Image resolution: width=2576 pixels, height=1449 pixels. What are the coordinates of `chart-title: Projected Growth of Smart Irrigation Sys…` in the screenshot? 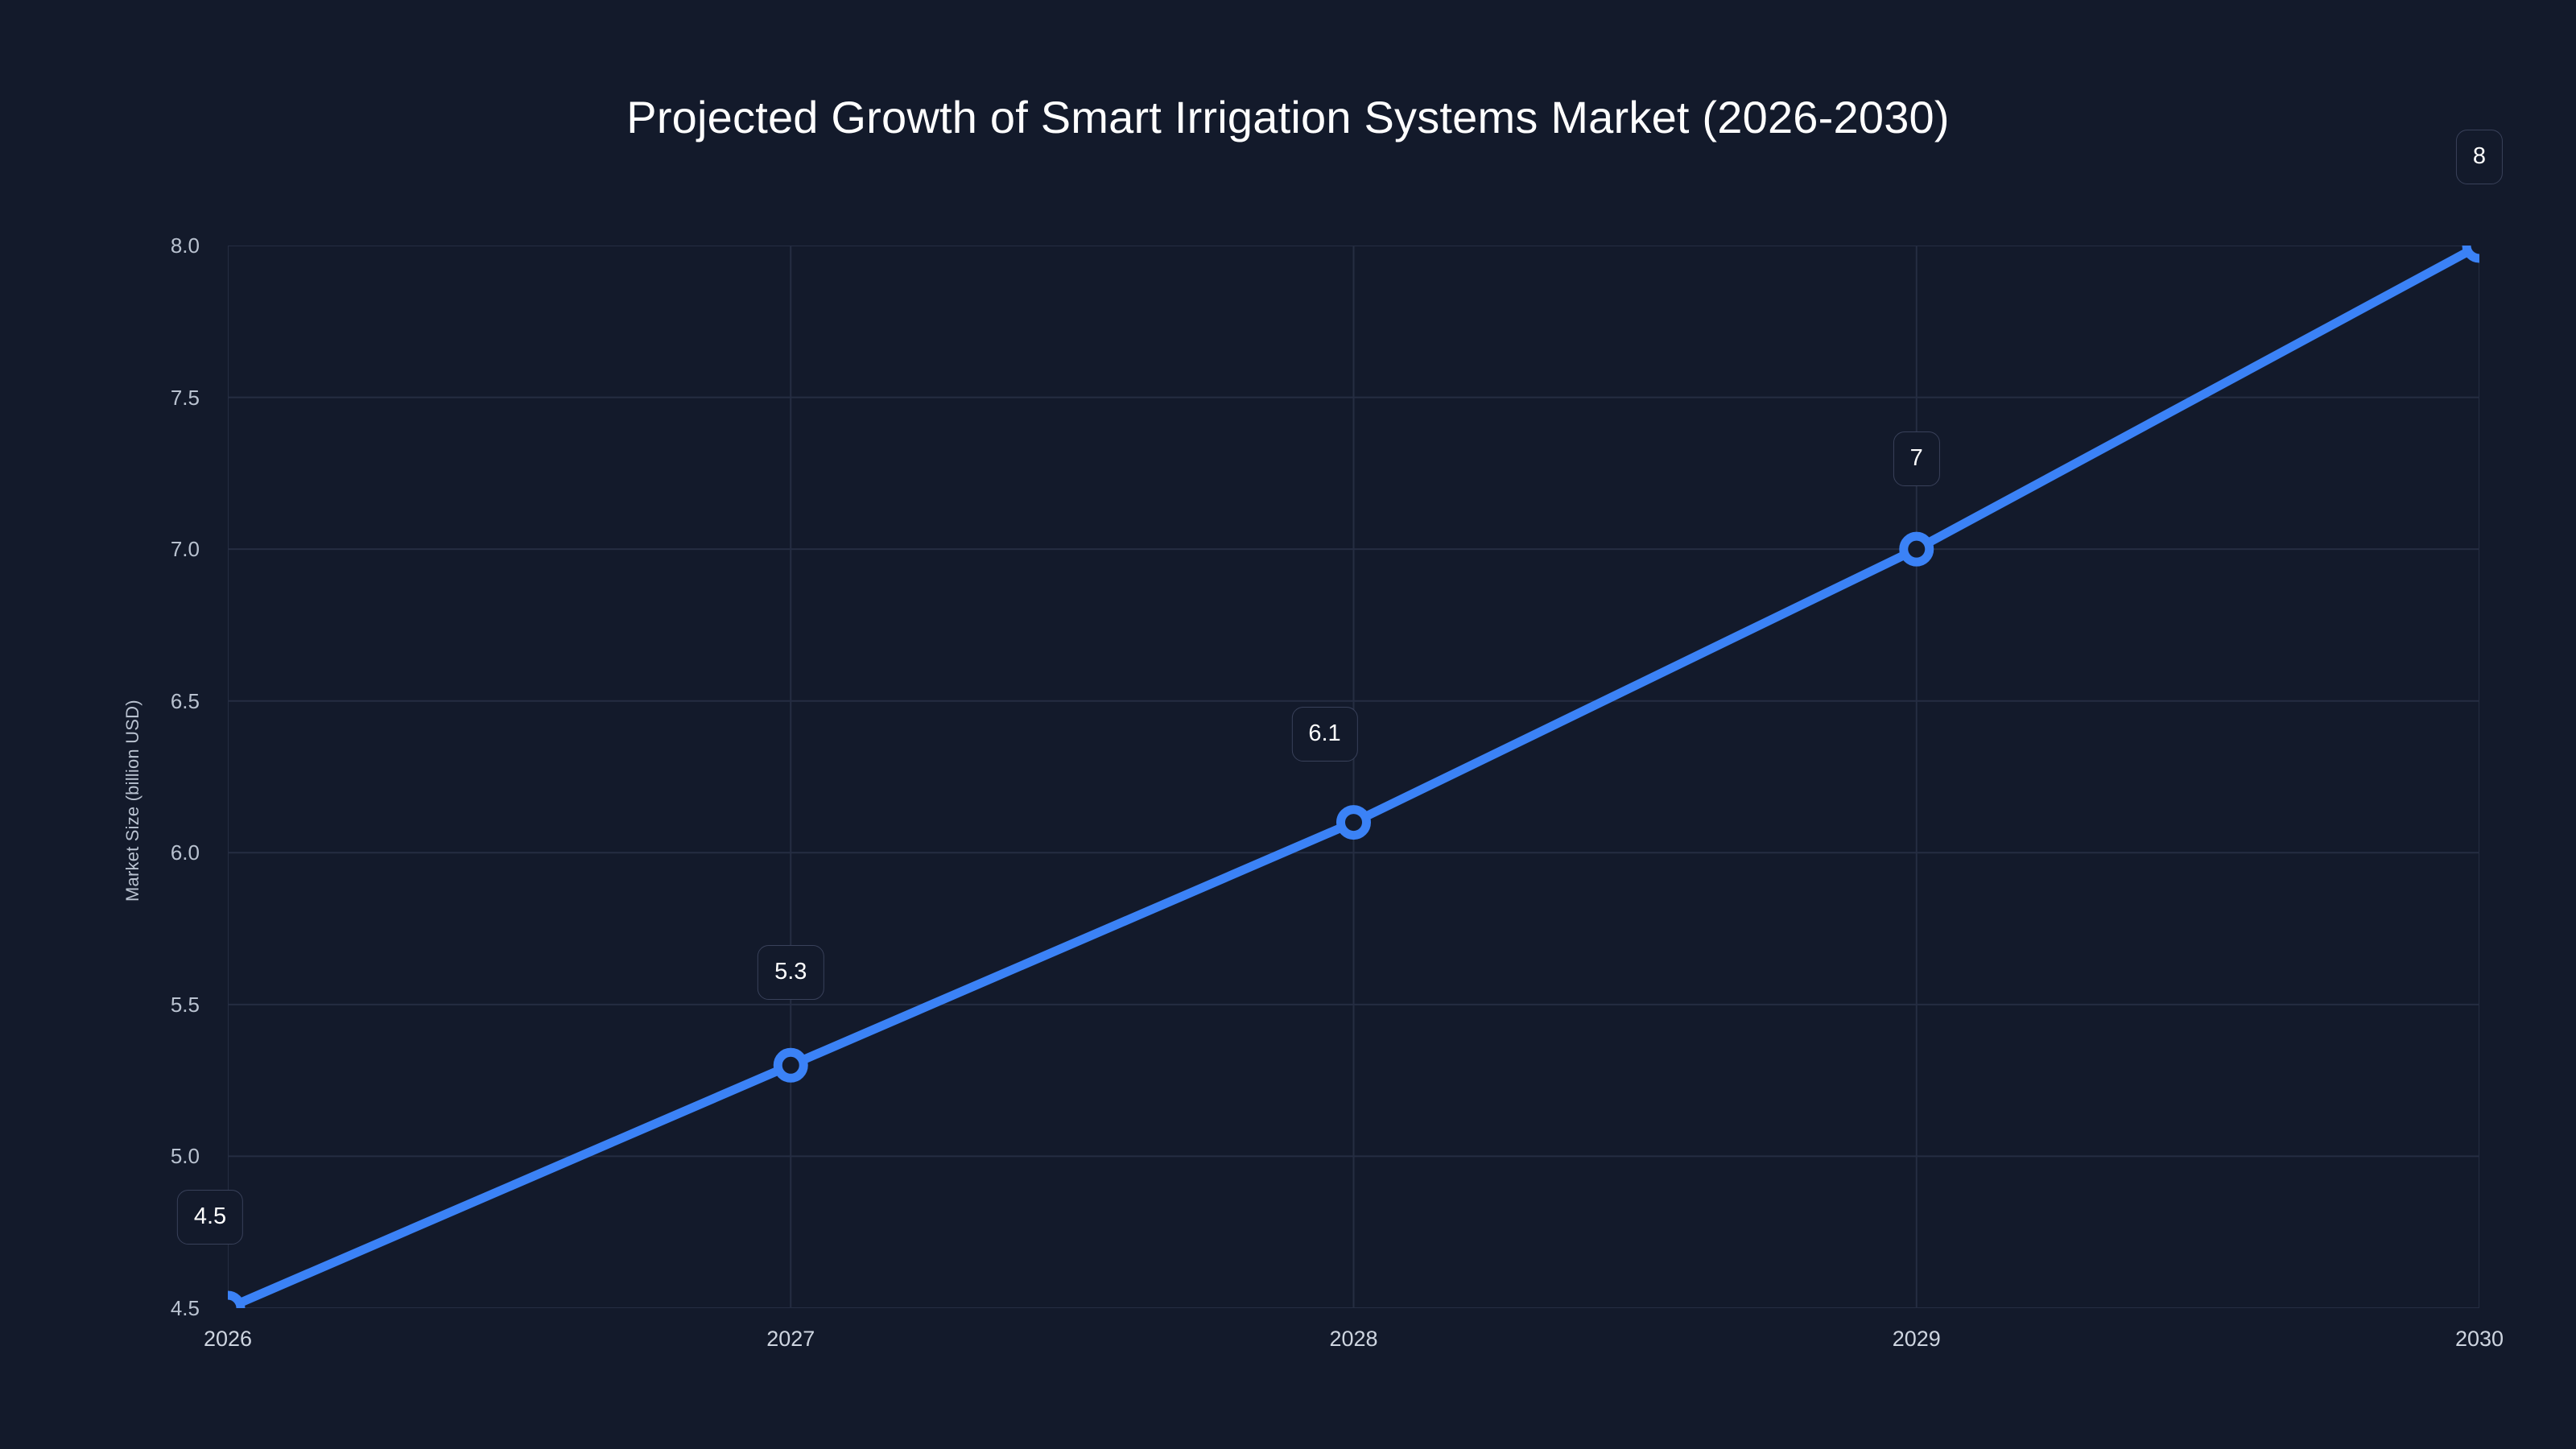 It's located at (1288, 117).